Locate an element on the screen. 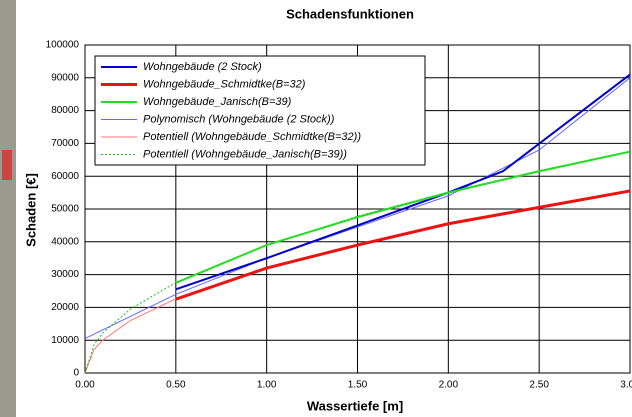  legend-label: Wohngebäude_Schmidtke(B=32) is located at coordinates (224, 84).